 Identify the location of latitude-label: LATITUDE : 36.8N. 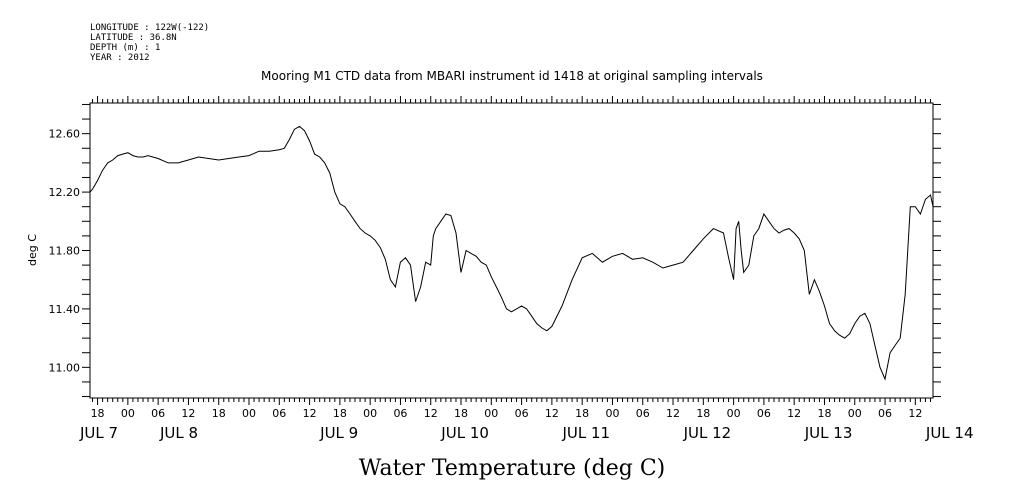
(133, 38).